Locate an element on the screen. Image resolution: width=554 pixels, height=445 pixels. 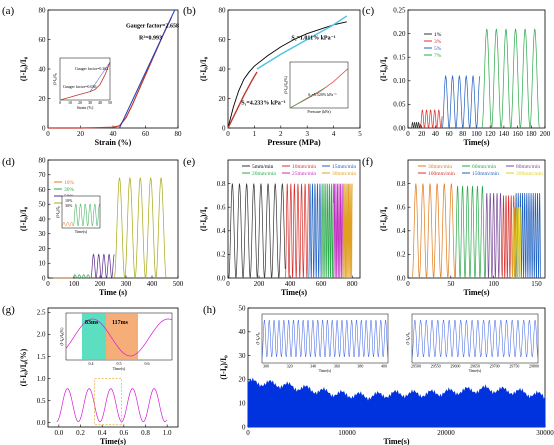
inset-x-tick-label: 300 is located at coordinates (266, 366).